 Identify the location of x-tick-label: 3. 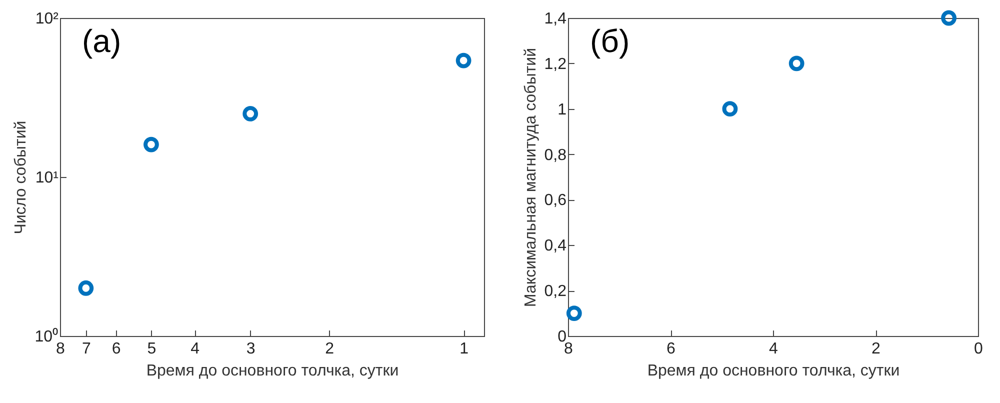
(251, 349).